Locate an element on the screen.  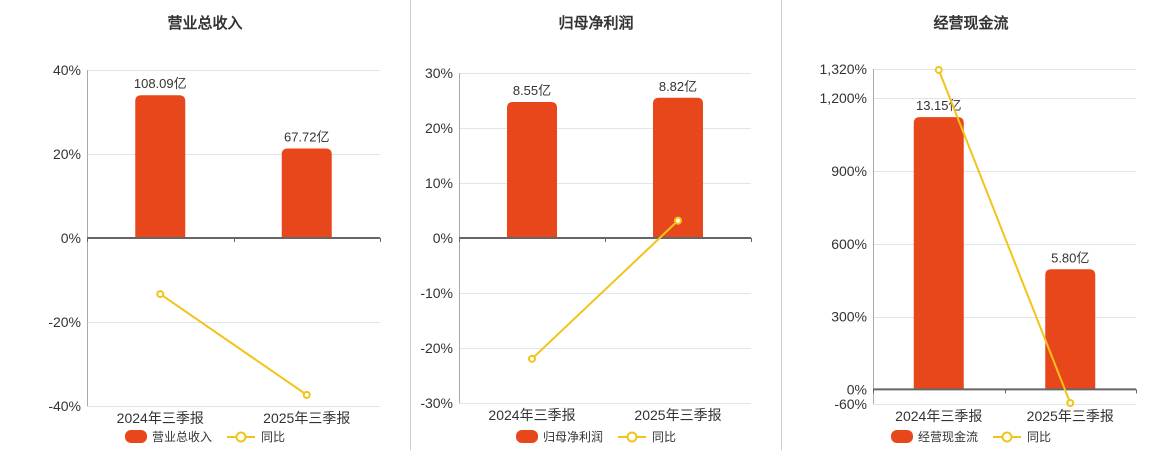
legend-bar-series-label: 经营现金流 is located at coordinates (947, 437).